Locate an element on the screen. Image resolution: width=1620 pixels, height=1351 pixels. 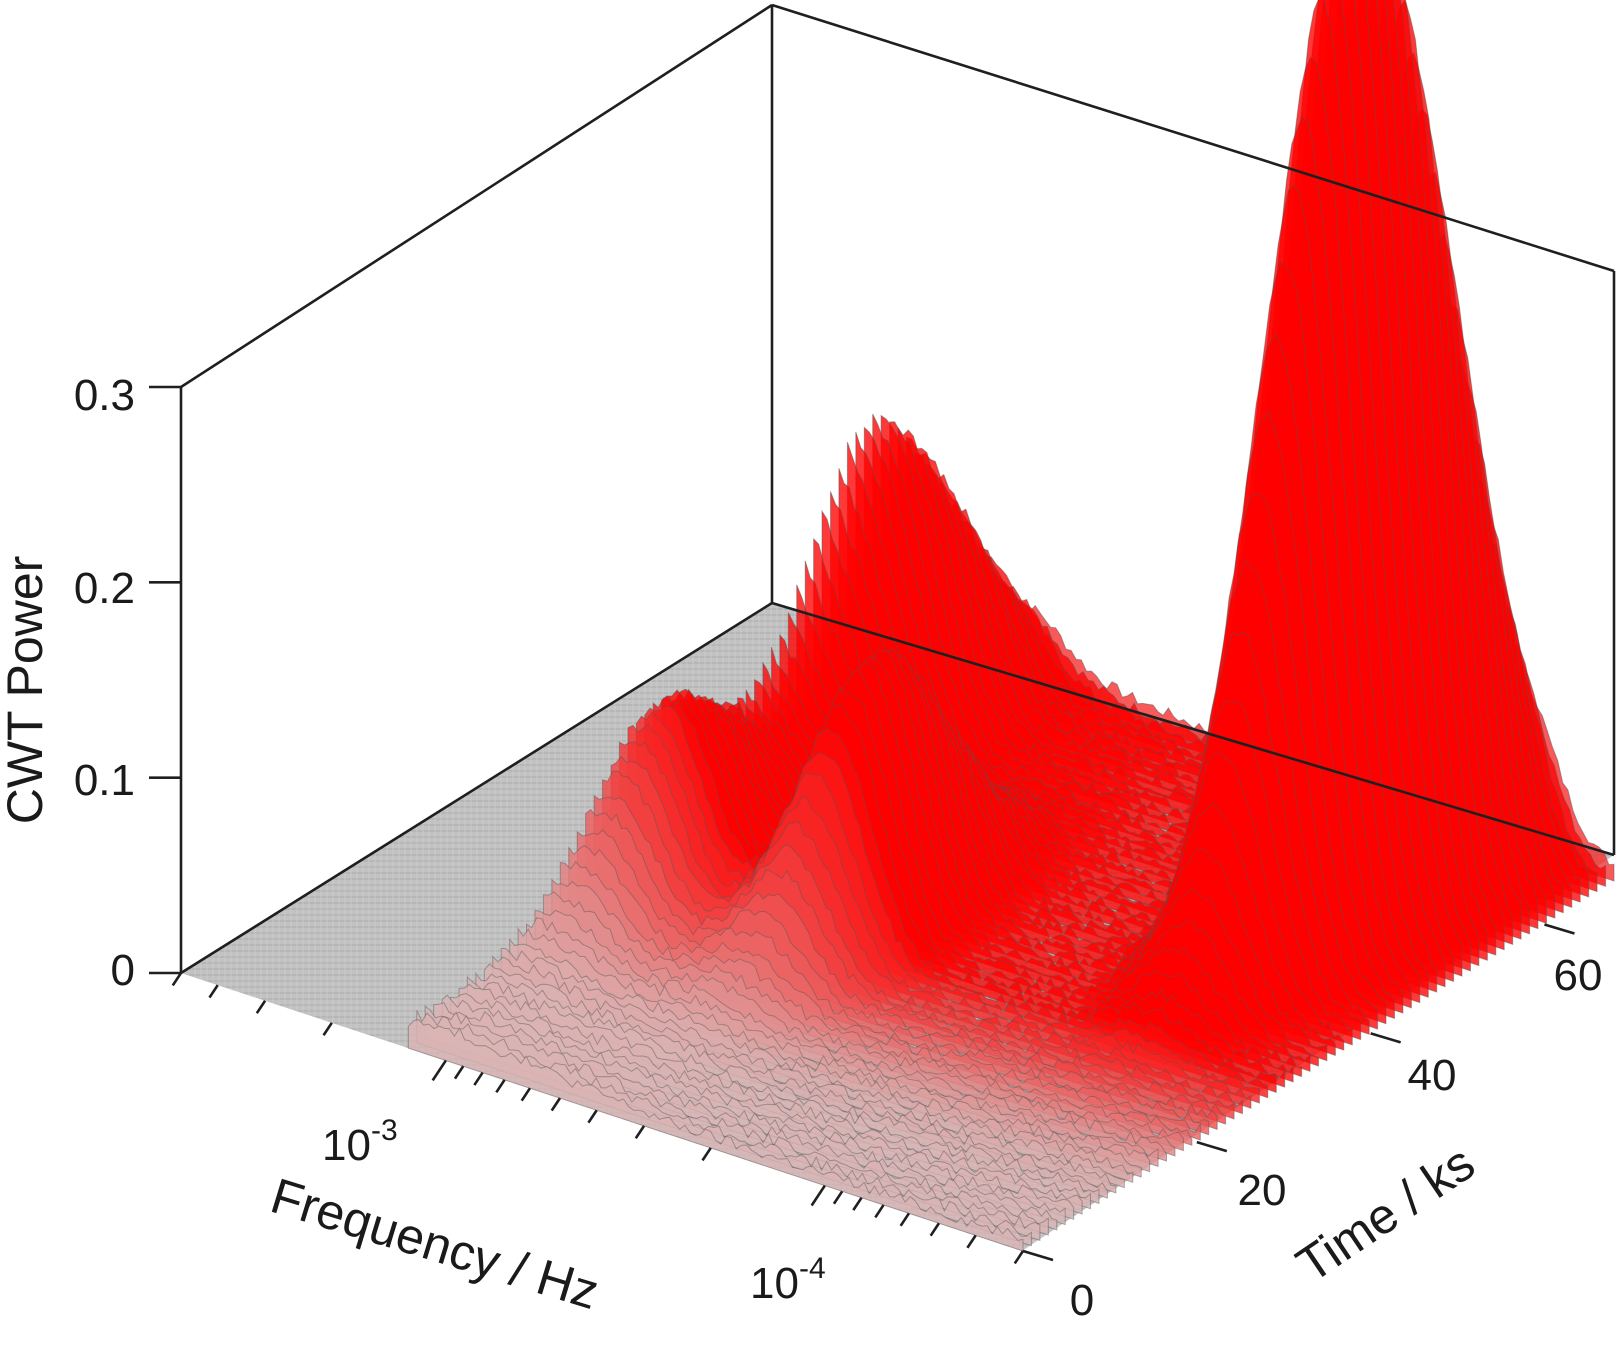
y-tick-label: 40 is located at coordinates (1432, 1075).